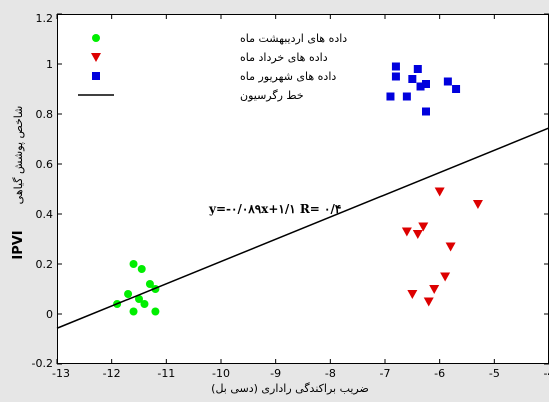  I want to click on x-tick-label: -7, so click(385, 373).